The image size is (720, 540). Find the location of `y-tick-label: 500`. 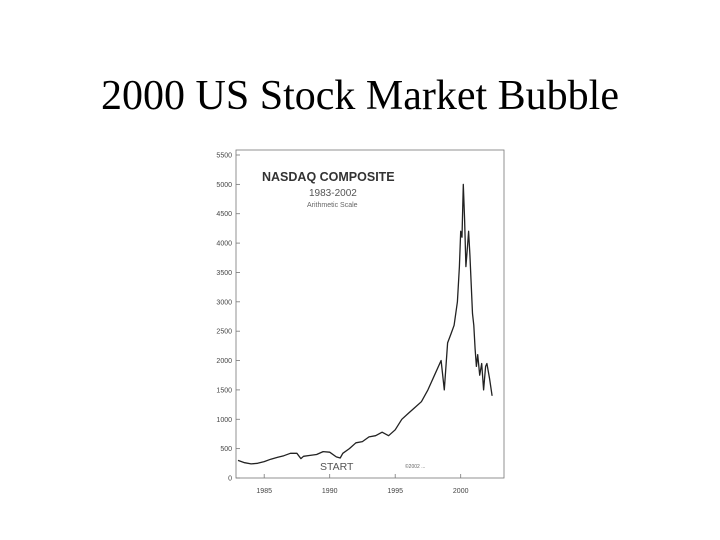

y-tick-label: 500 is located at coordinates (226, 449).